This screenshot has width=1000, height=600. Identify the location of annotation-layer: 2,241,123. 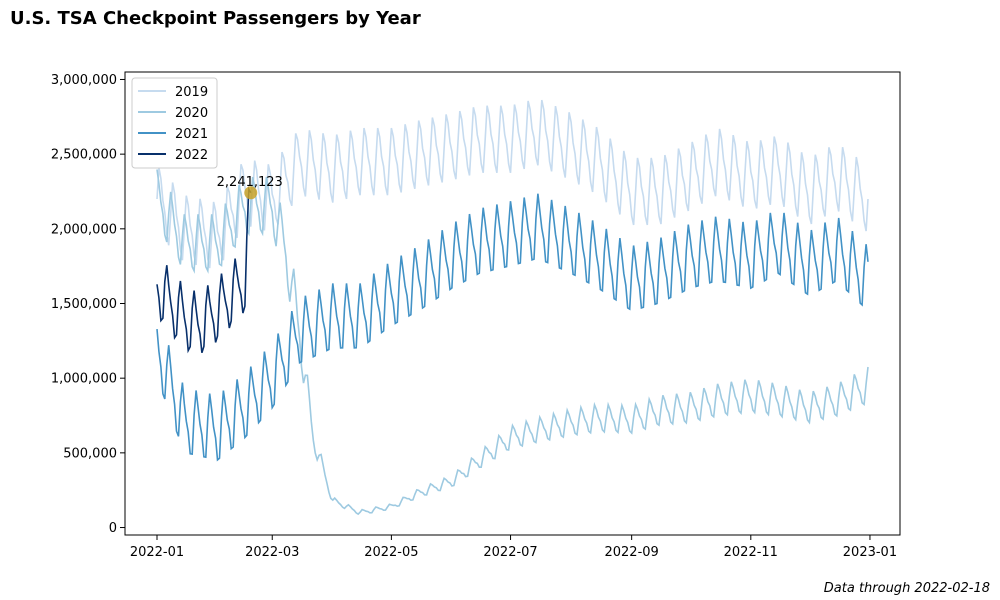
(250, 187).